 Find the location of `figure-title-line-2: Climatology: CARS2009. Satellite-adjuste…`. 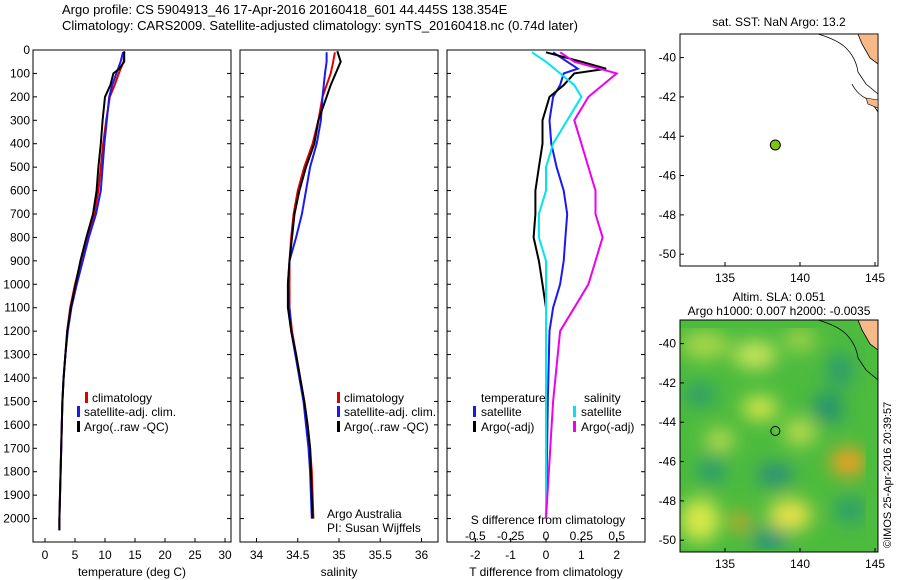

figure-title-line-2: Climatology: CARS2009. Satellite-adjuste… is located at coordinates (320, 25).